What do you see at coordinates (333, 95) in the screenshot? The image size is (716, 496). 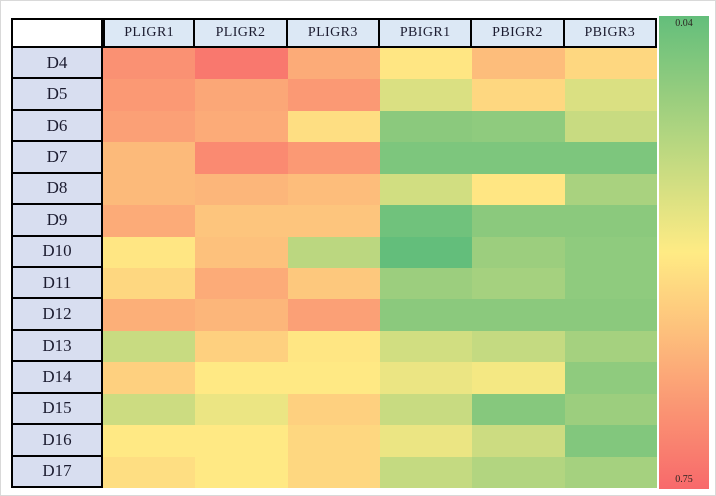 I see `heatmap-cell-d5-pligr3` at bounding box center [333, 95].